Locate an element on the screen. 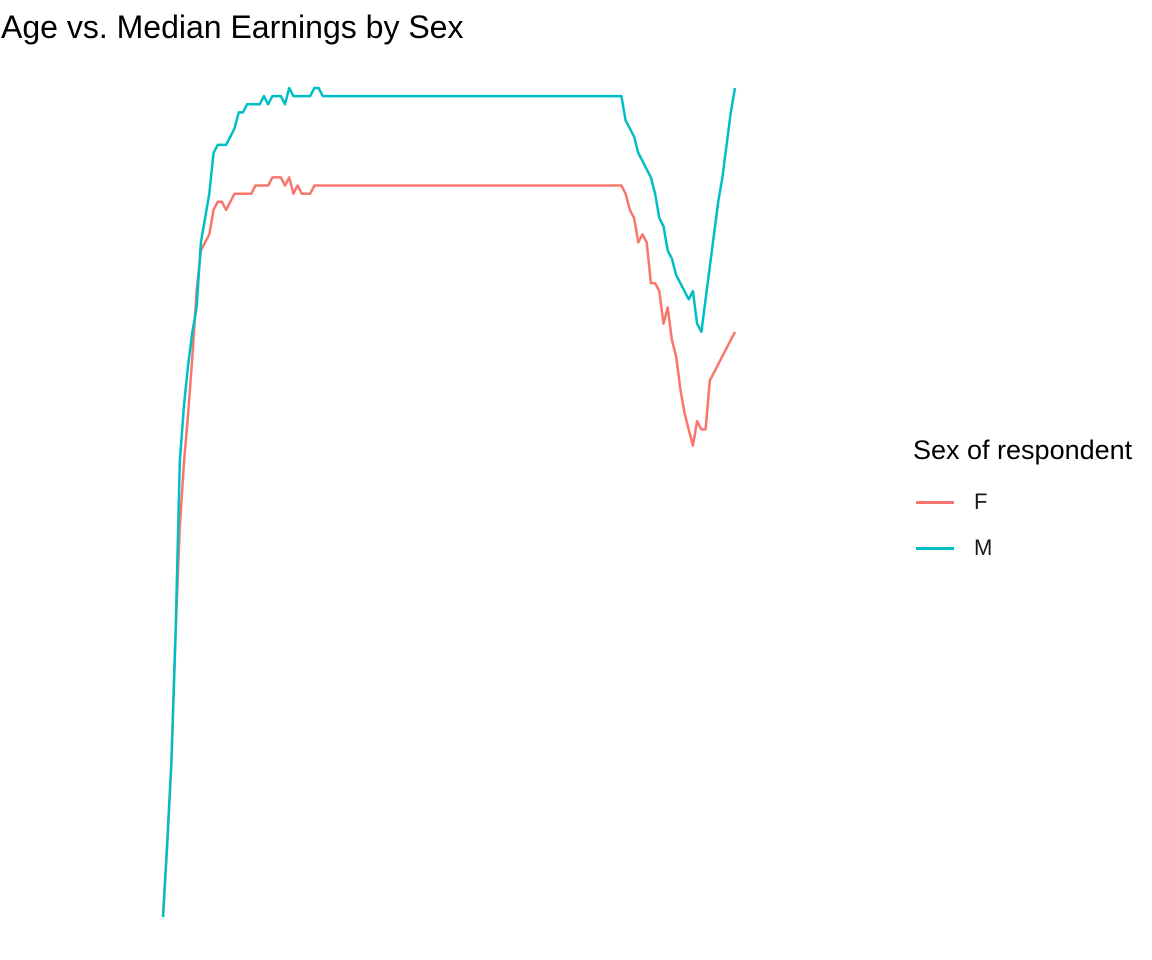 The height and width of the screenshot is (960, 1152). chart-title: Age vs. Median Earnings by Sex is located at coordinates (232, 27).